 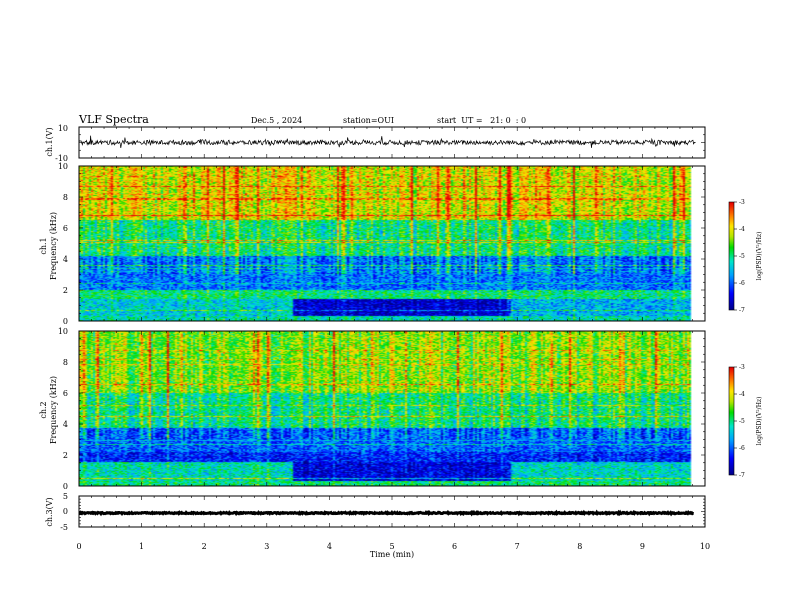 I want to click on time-tick-label: 0, so click(x=78, y=546).